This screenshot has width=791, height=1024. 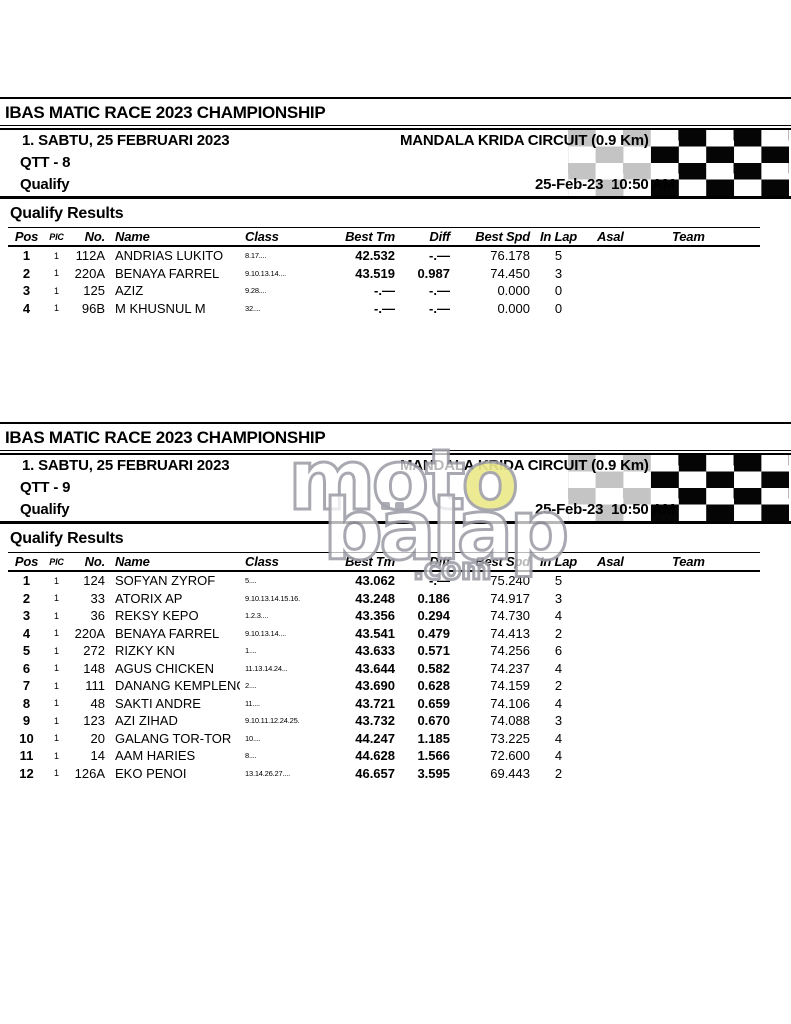 What do you see at coordinates (510, 633) in the screenshot?
I see `cell-best_spd: 74.413` at bounding box center [510, 633].